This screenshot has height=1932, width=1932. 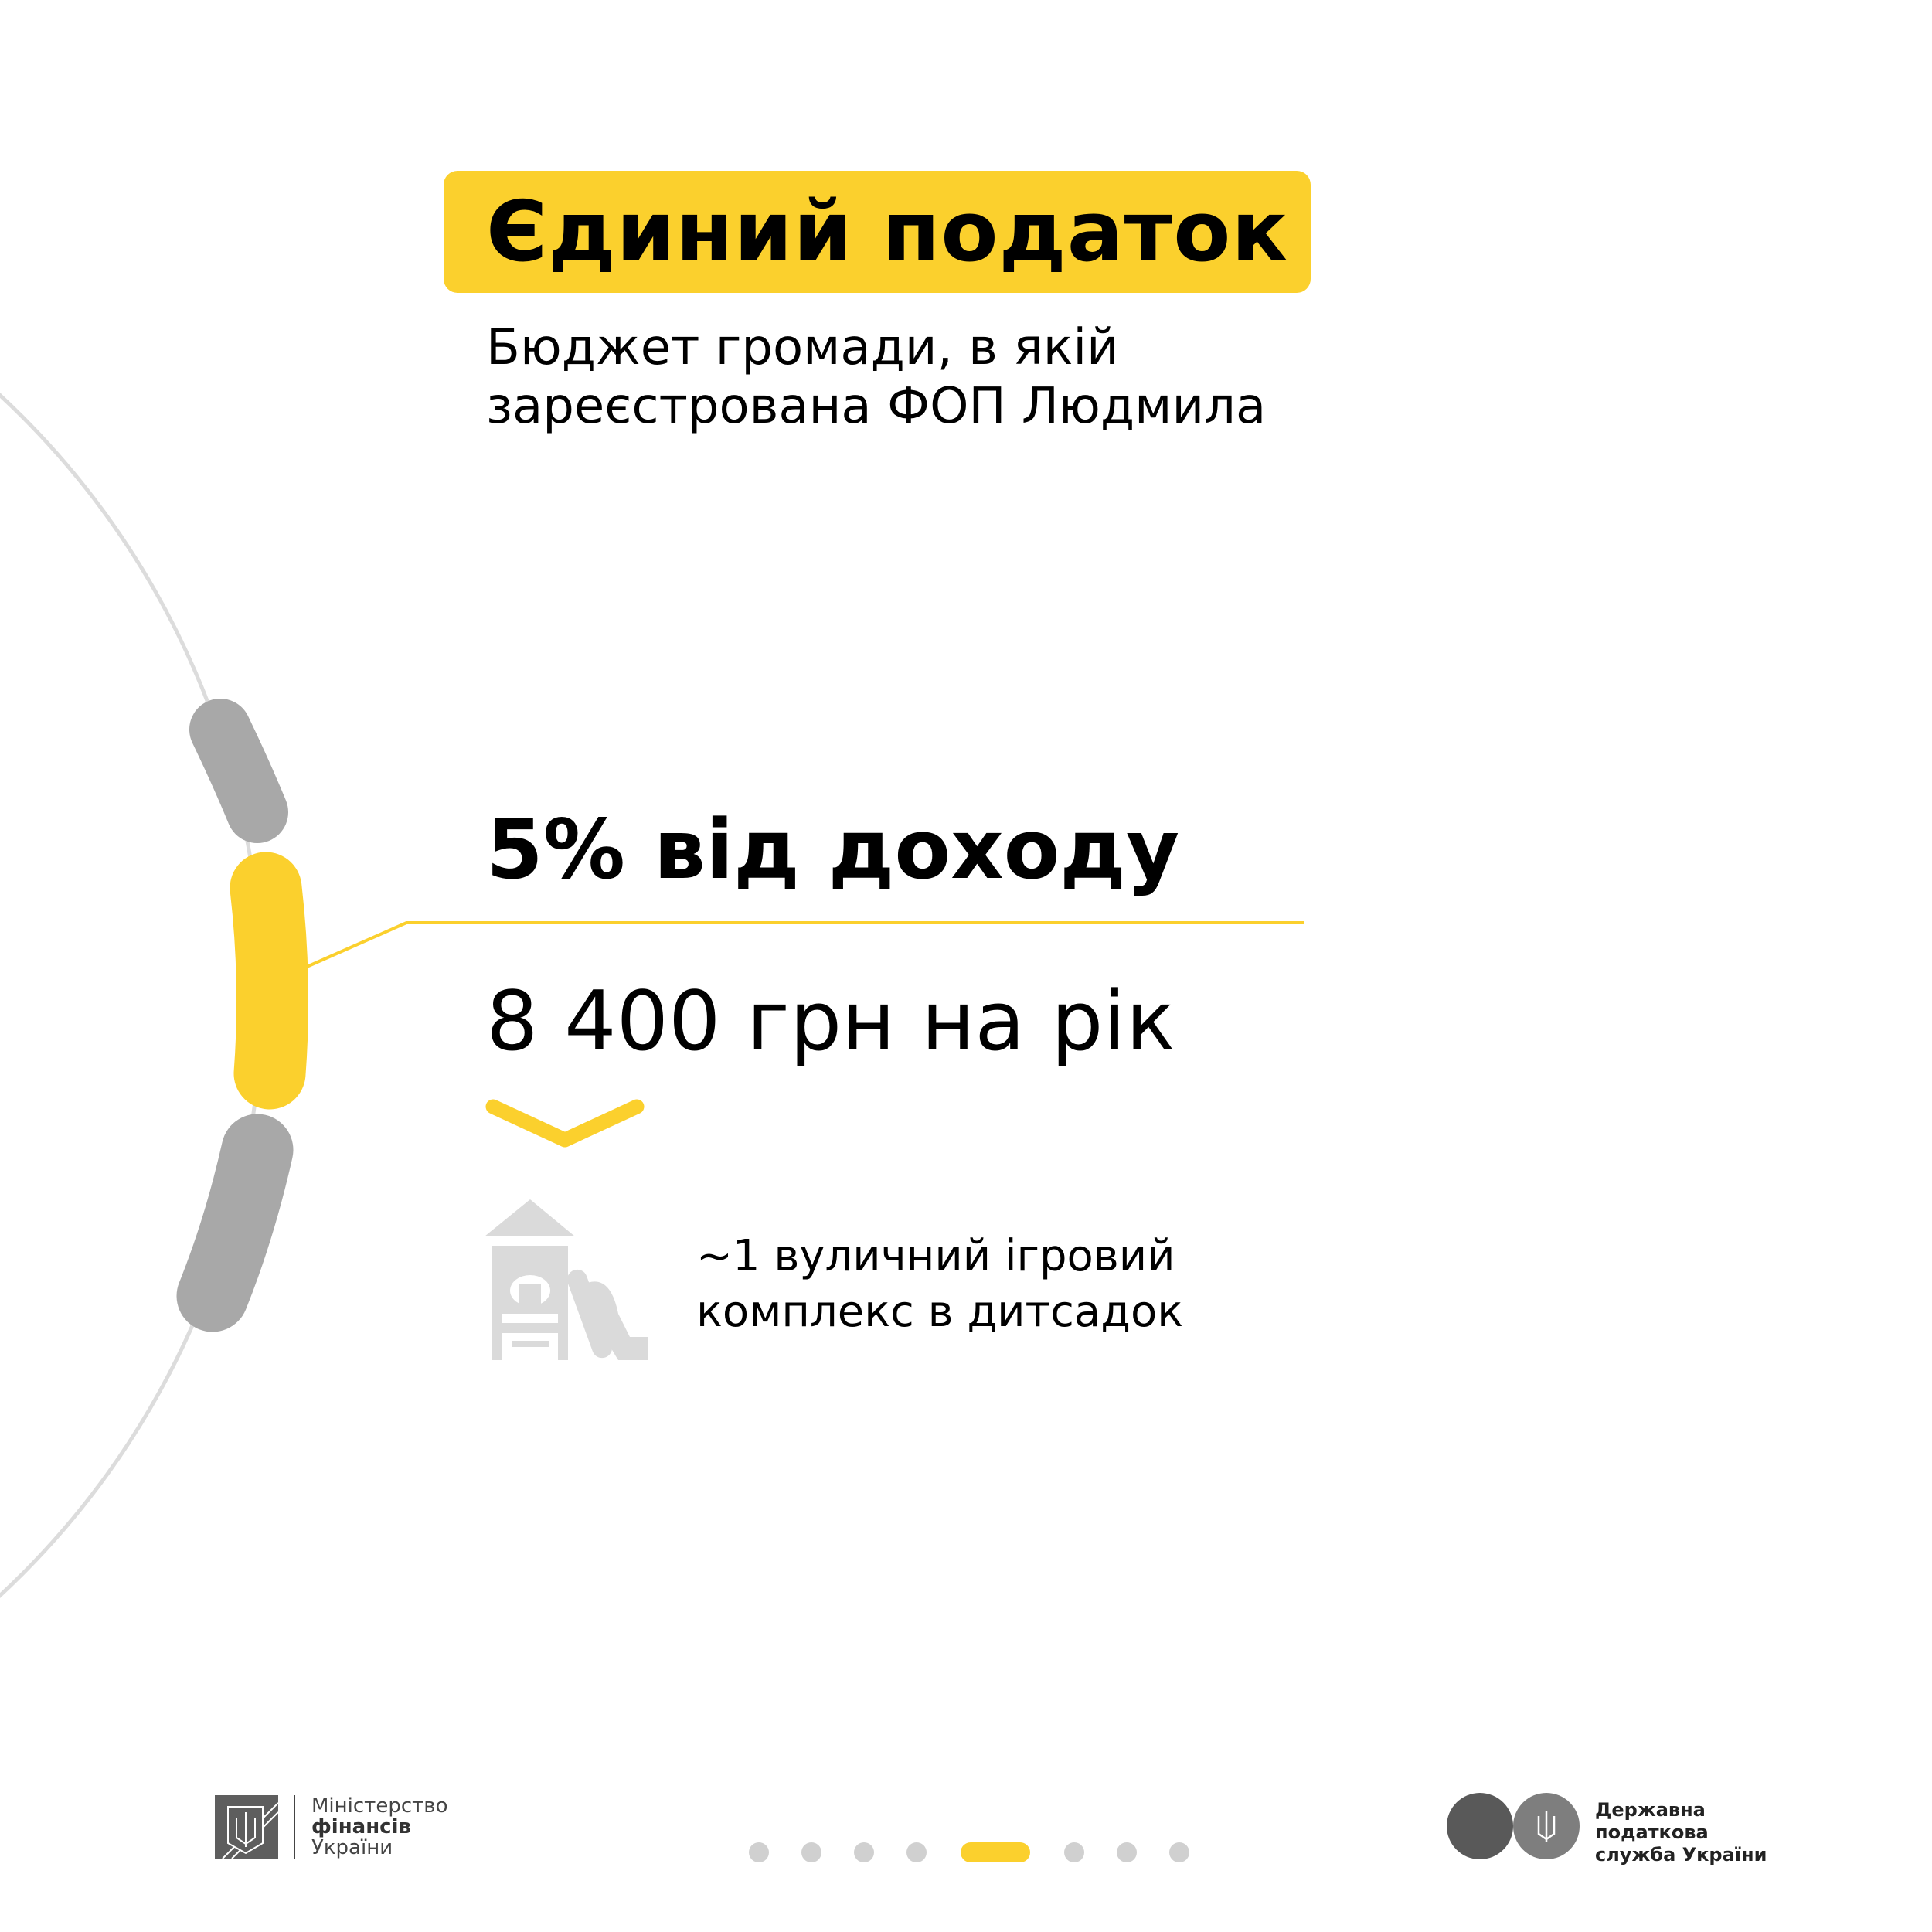 I want to click on arc-segment-lower, so click(x=235, y=1223).